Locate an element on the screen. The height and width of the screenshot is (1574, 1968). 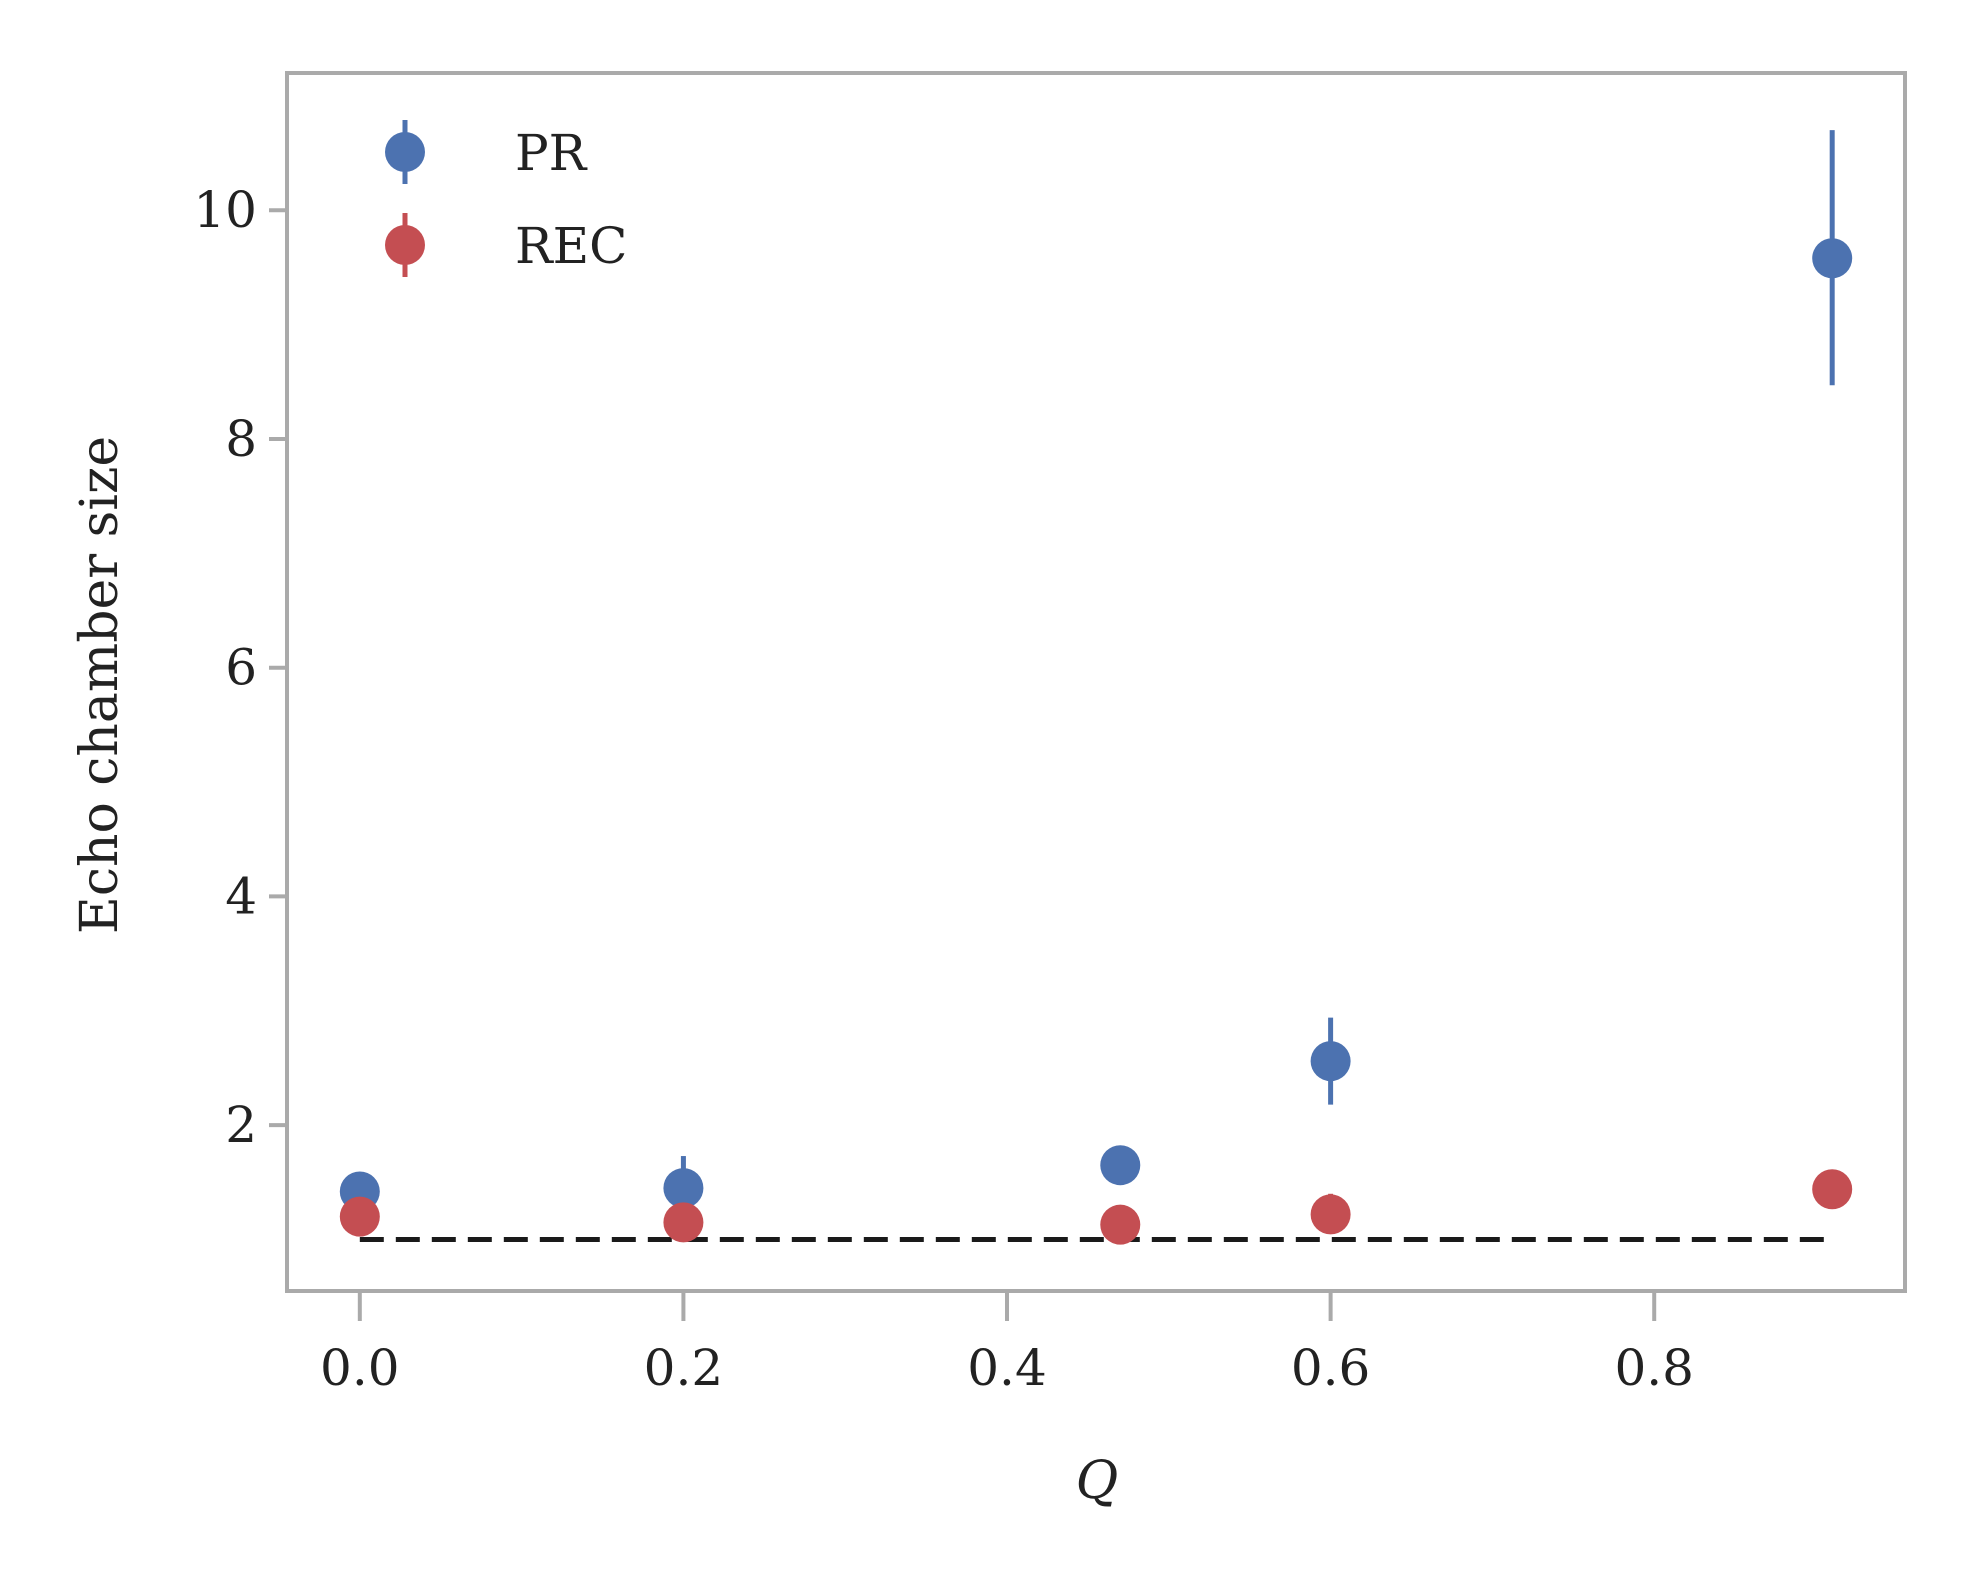
y-tick-label: 2 is located at coordinates (241, 1125).